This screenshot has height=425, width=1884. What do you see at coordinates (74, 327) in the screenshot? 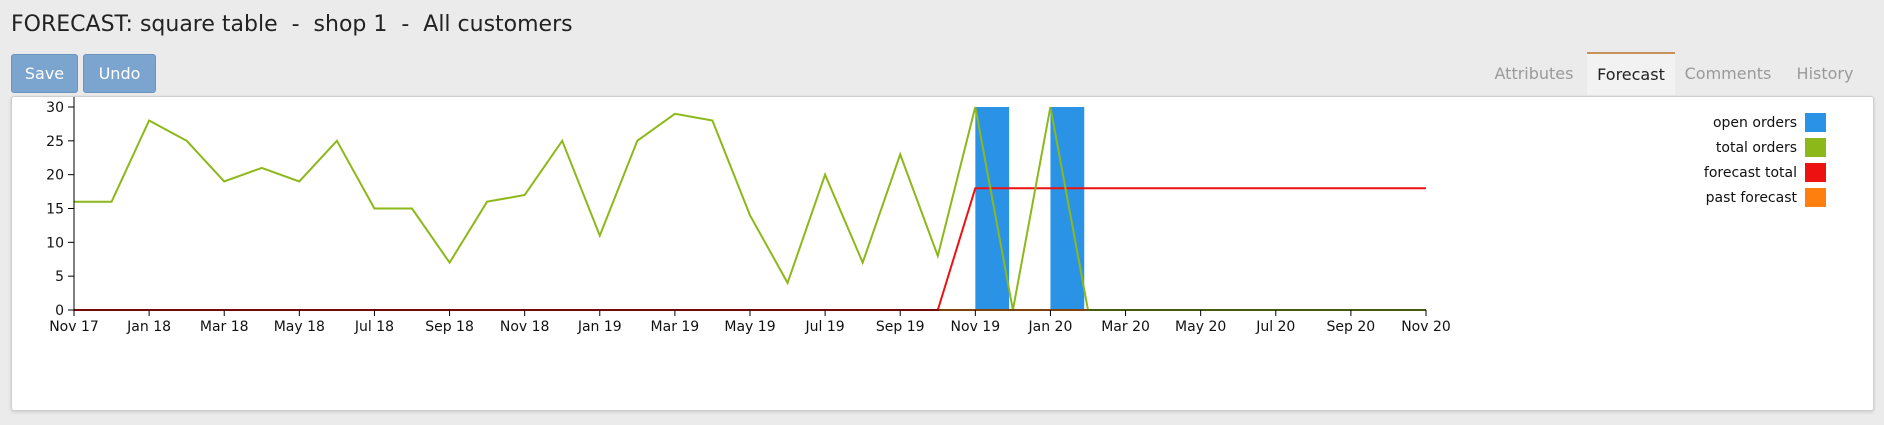
I see `x-tick-label: Nov 17` at bounding box center [74, 327].